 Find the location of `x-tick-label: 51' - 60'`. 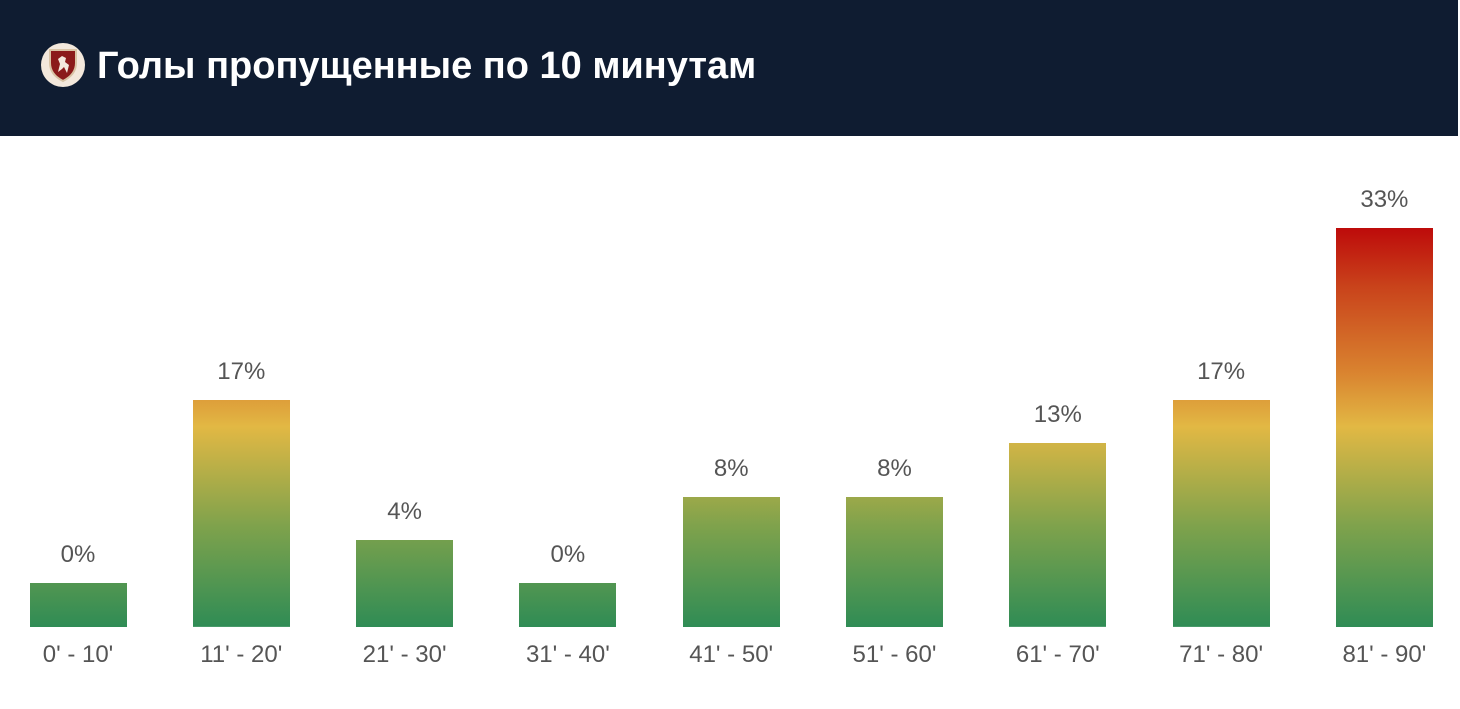

x-tick-label: 51' - 60' is located at coordinates (894, 654).